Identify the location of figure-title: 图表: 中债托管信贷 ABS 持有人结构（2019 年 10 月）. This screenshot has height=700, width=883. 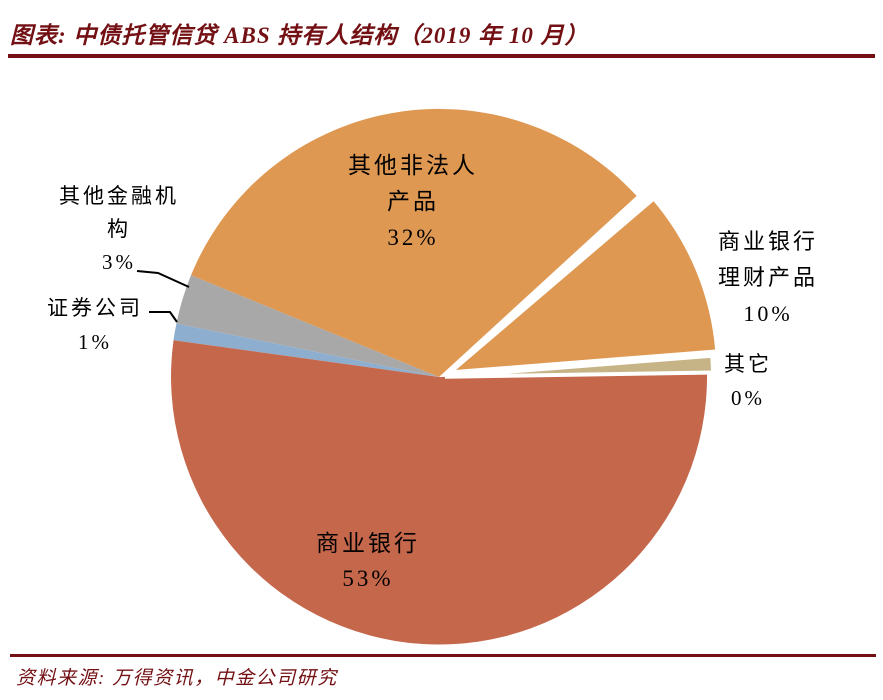
(299, 35).